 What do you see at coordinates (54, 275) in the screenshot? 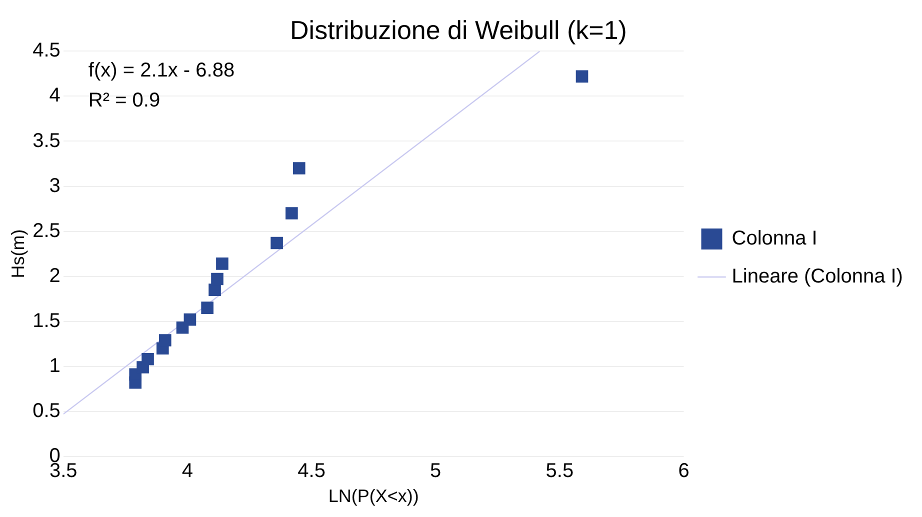
I see `y-tick-label: 2` at bounding box center [54, 275].